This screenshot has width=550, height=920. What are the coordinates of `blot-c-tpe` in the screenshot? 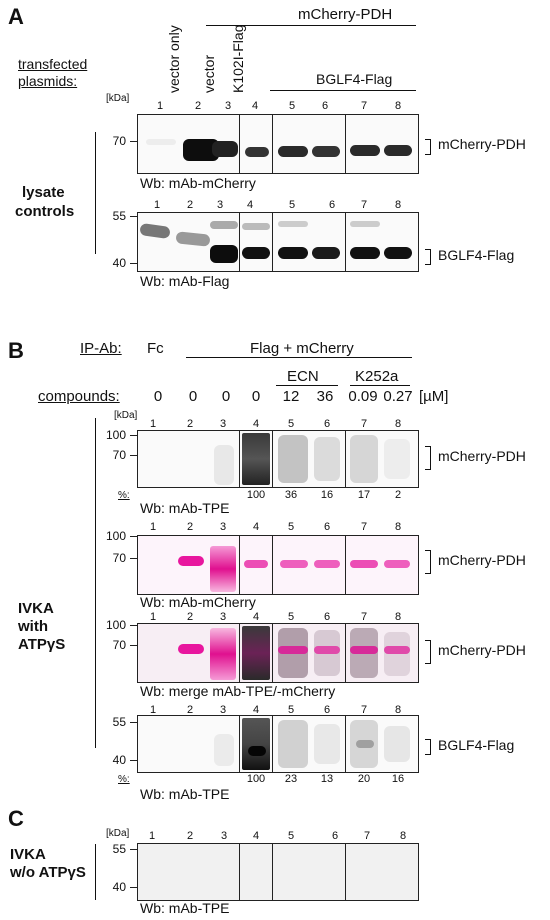 It's located at (278, 872).